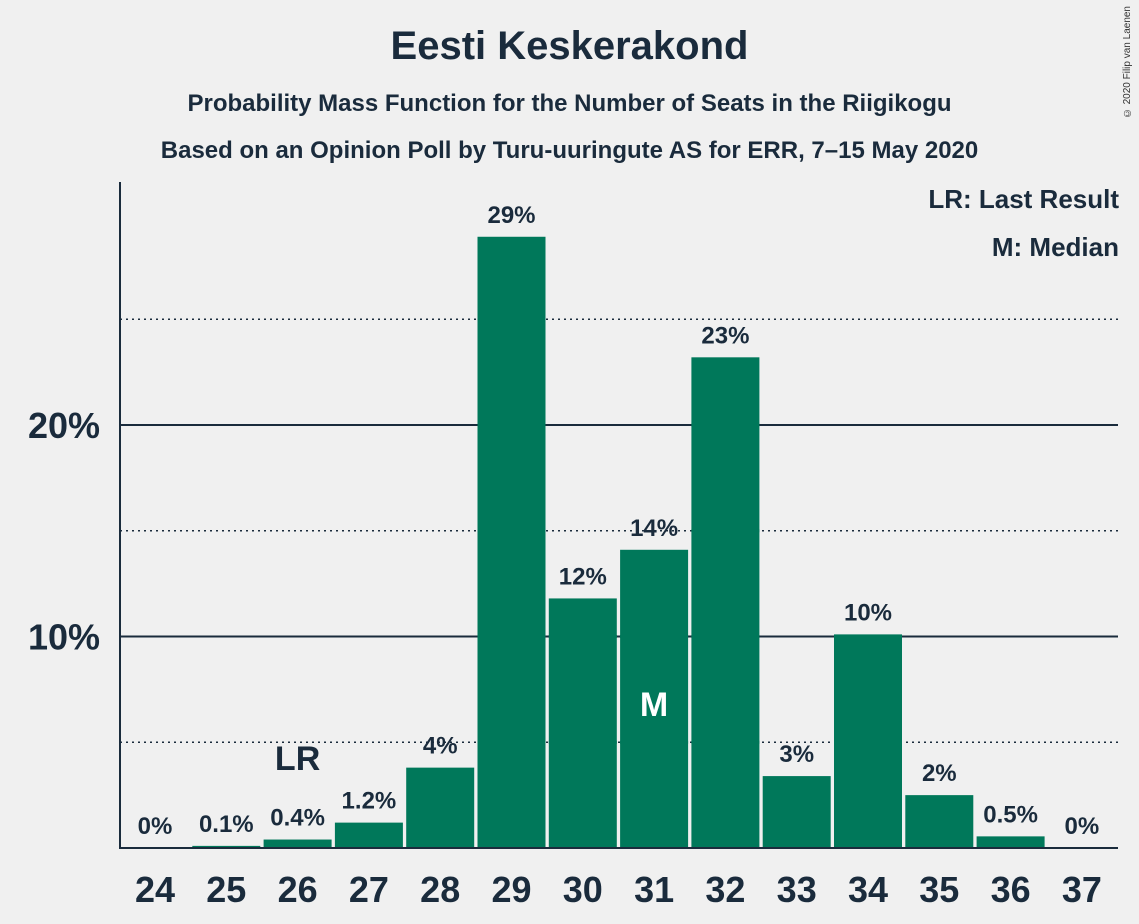 The height and width of the screenshot is (924, 1139). I want to click on data-label: 10%, so click(868, 612).